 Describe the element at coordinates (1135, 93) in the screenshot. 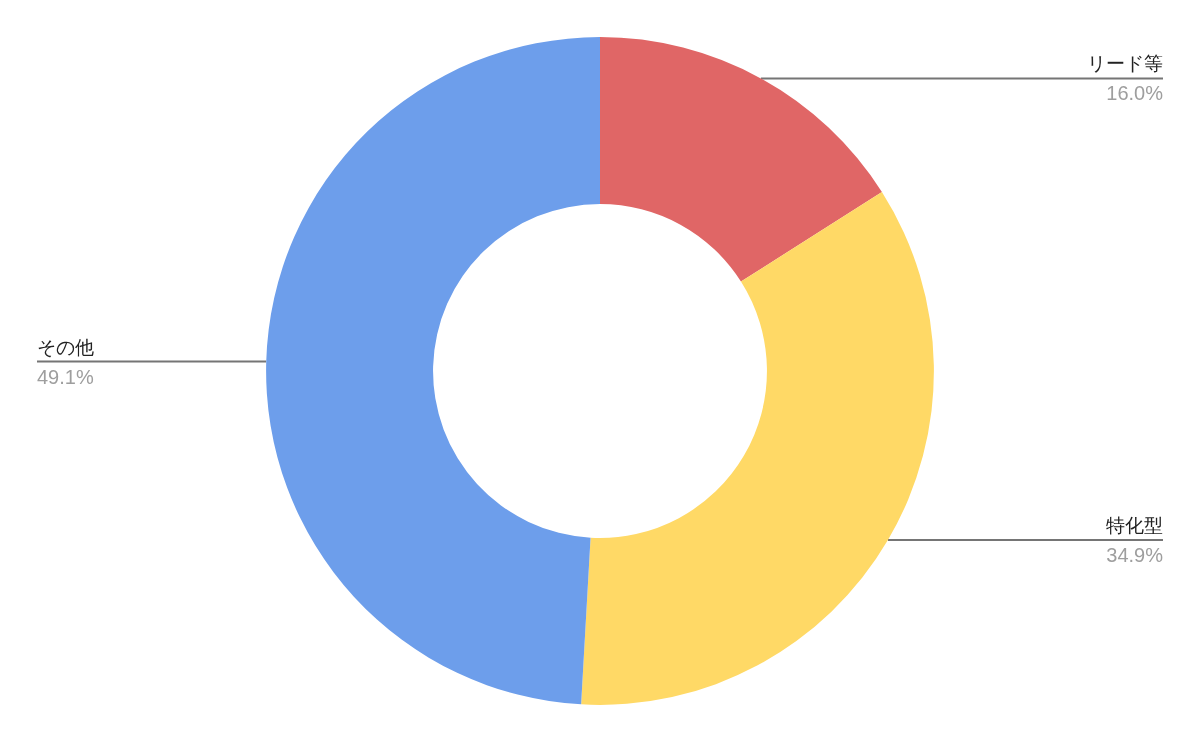

I see `data-label: 16.0%` at that location.